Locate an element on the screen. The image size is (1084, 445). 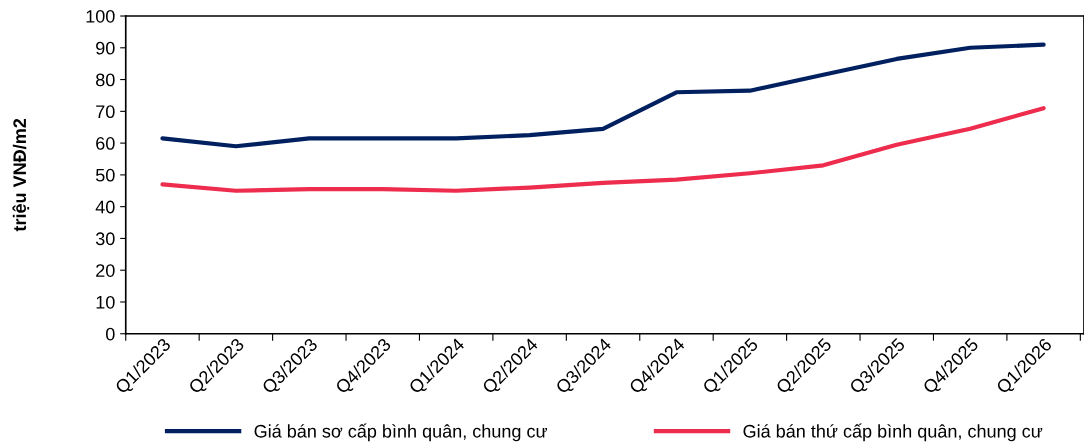
y-tick-label: 40 is located at coordinates (105, 207).